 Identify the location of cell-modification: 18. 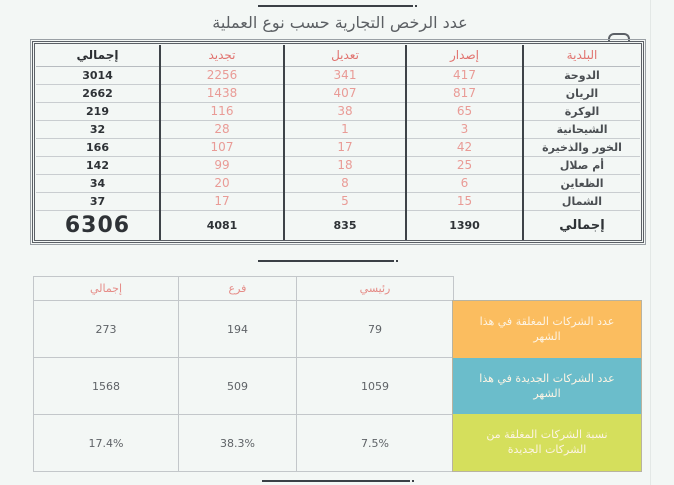
(344, 165).